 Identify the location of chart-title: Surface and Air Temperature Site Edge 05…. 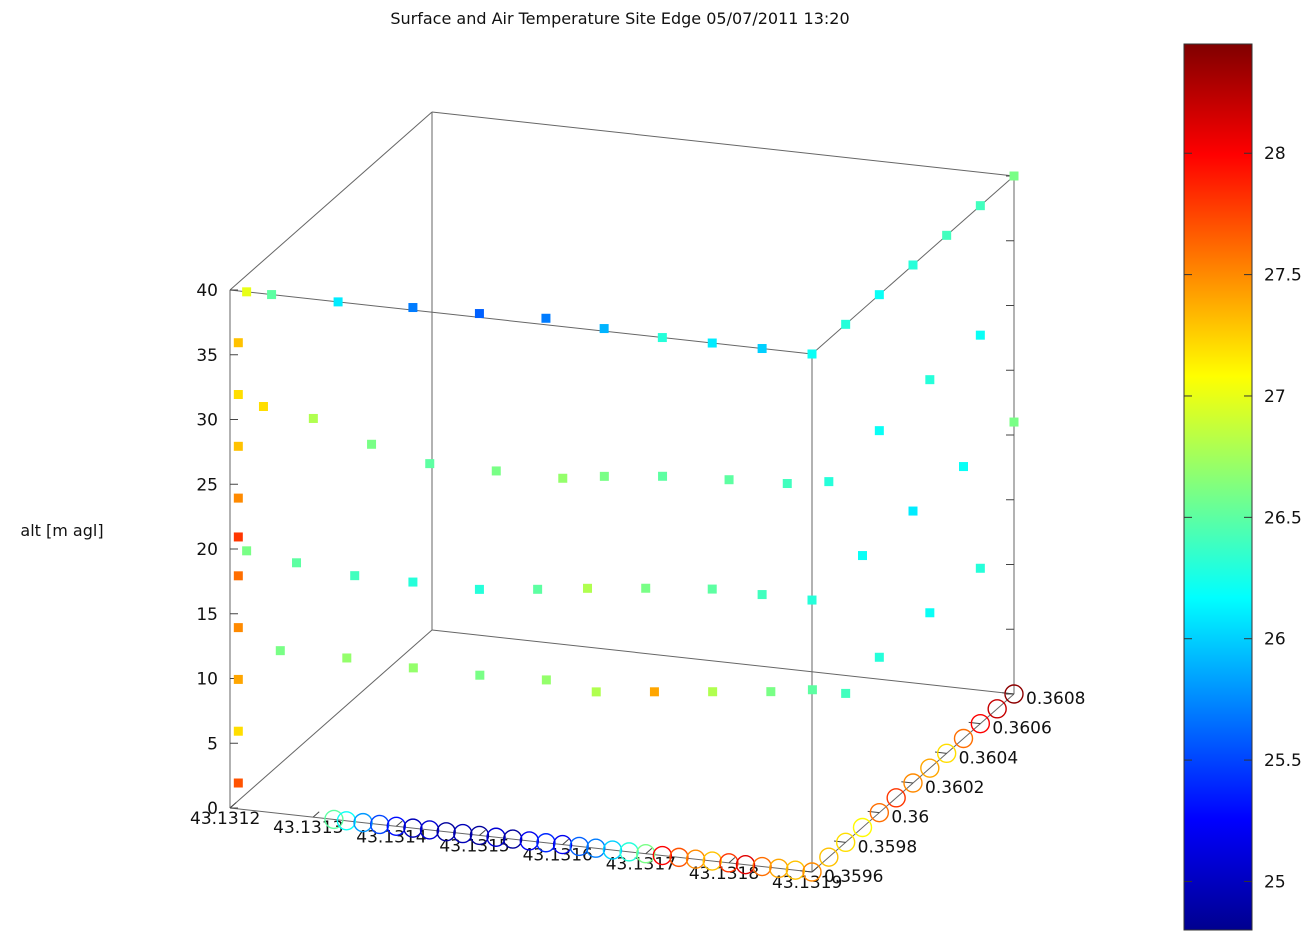
(619, 18).